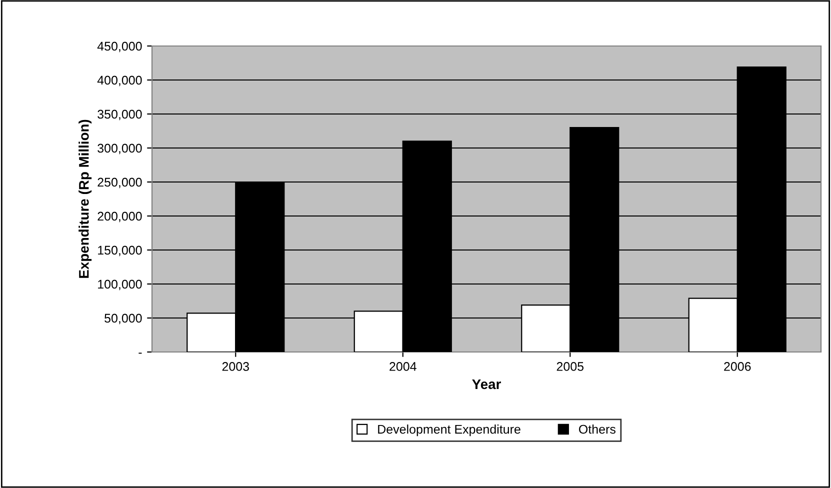 This screenshot has width=831, height=488. I want to click on y-tick-label: 50,000, so click(123, 319).